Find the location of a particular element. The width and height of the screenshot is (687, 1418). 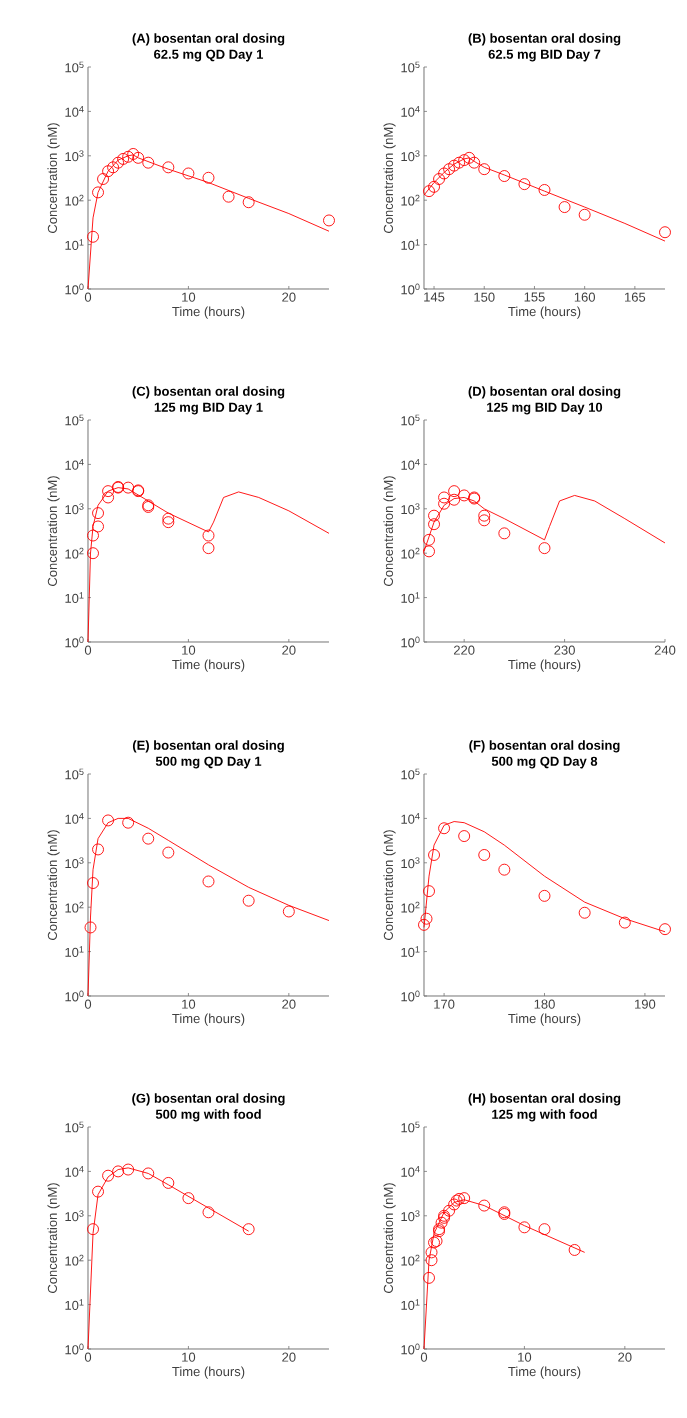

y-tick-label: 10$^{3}$ is located at coordinates (410, 1216).